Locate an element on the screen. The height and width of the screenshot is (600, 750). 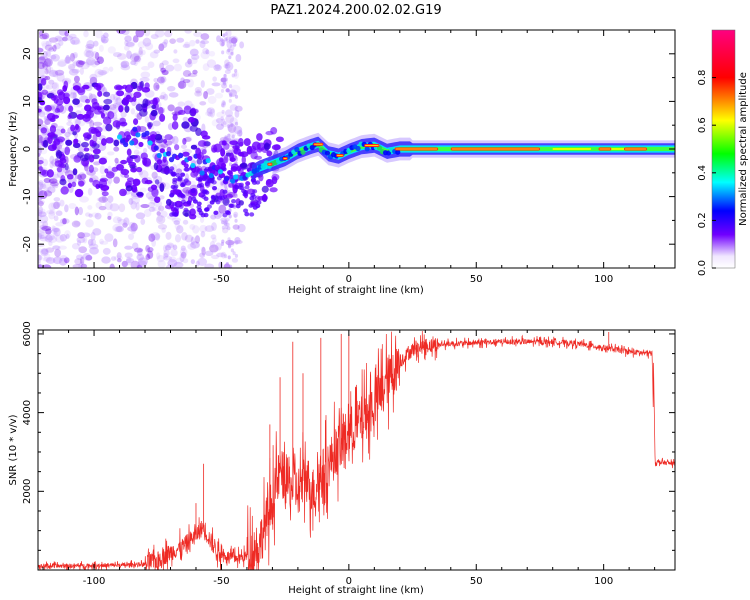
figure-title: PAZ1.2024.200.02.02.G19 is located at coordinates (355, 10).